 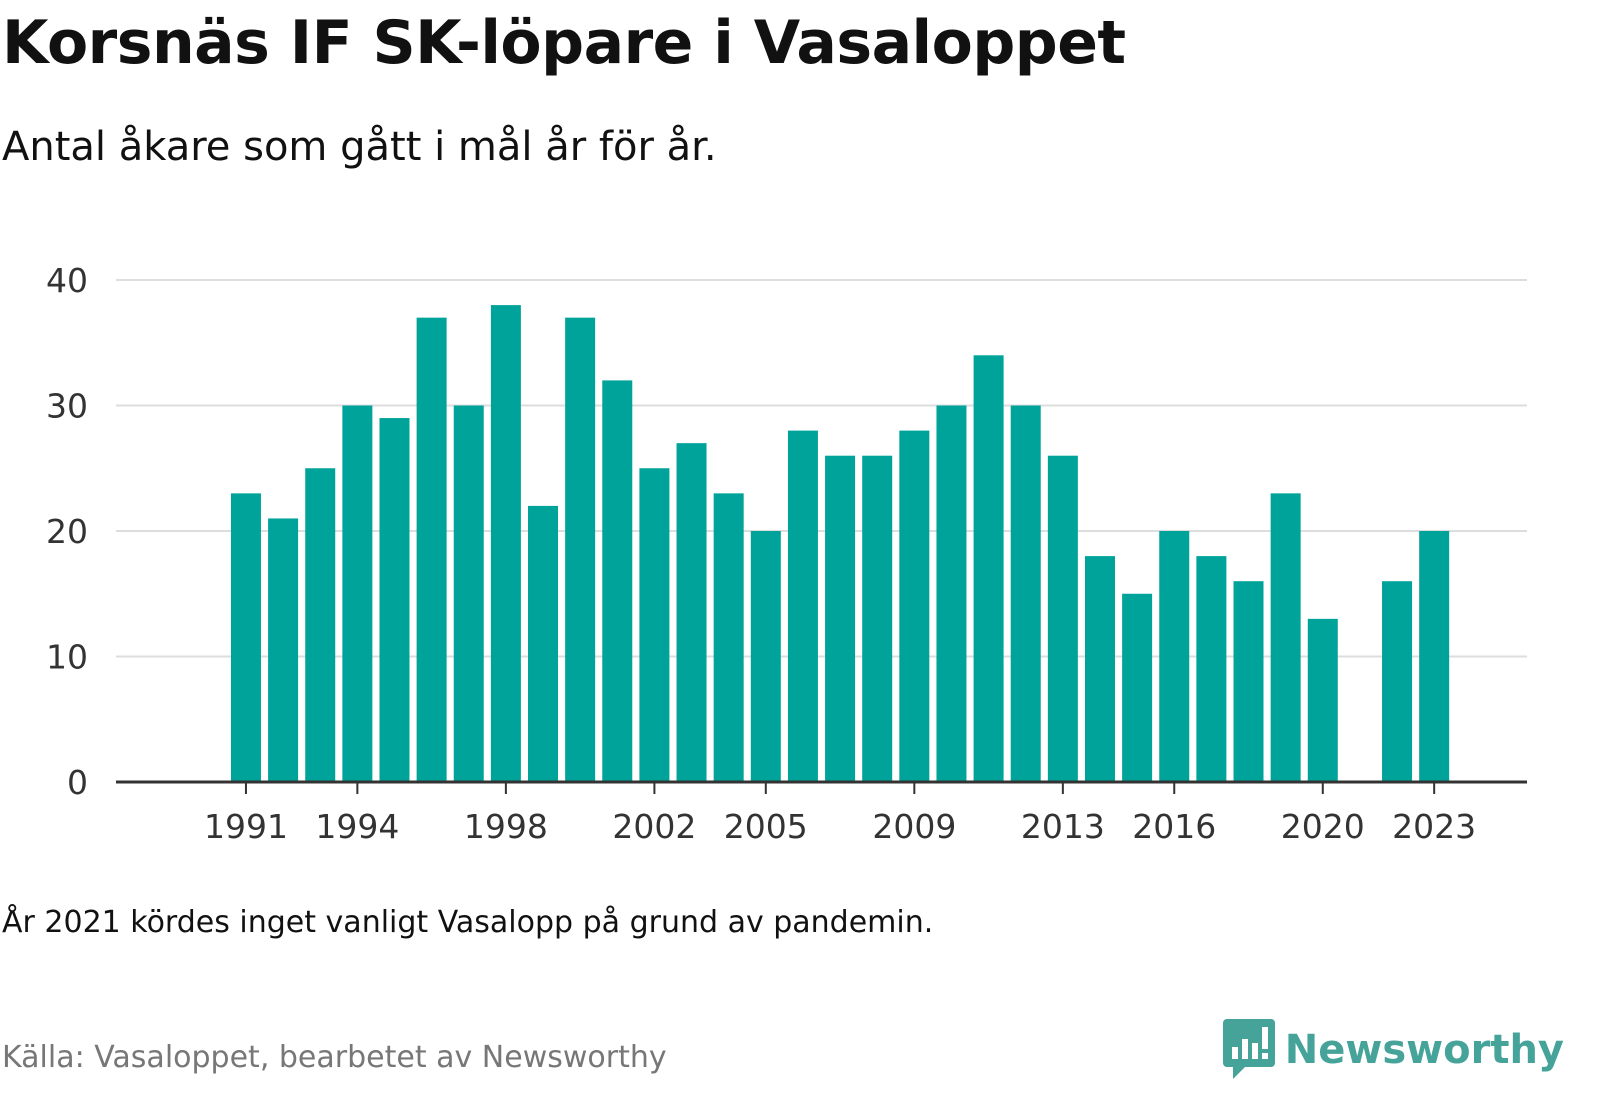 What do you see at coordinates (1434, 826) in the screenshot?
I see `x-tick-label: 2023` at bounding box center [1434, 826].